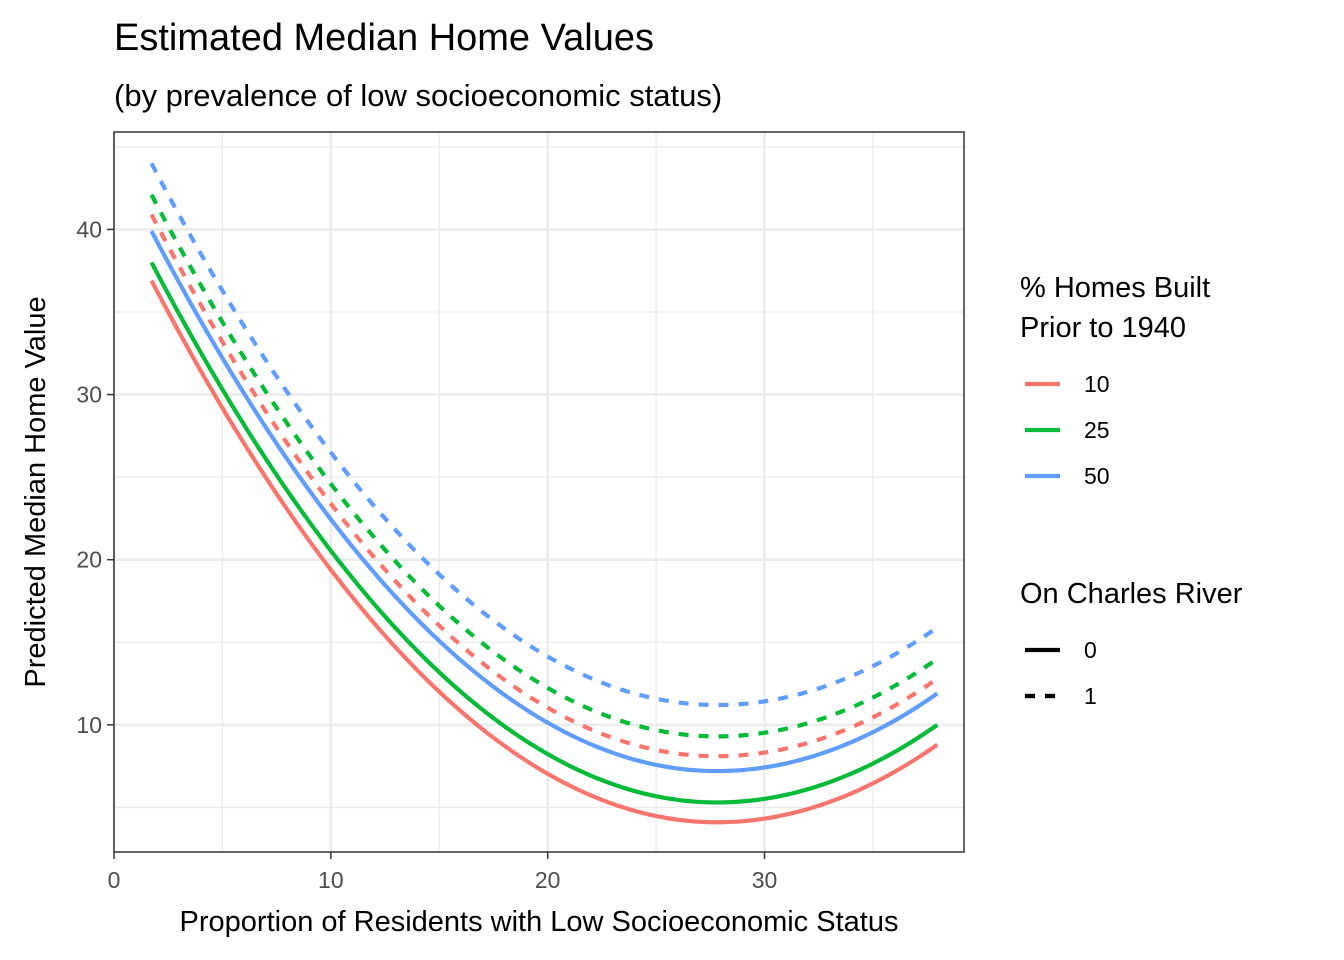  Describe the element at coordinates (548, 880) in the screenshot. I see `x-tick-label: 20` at that location.